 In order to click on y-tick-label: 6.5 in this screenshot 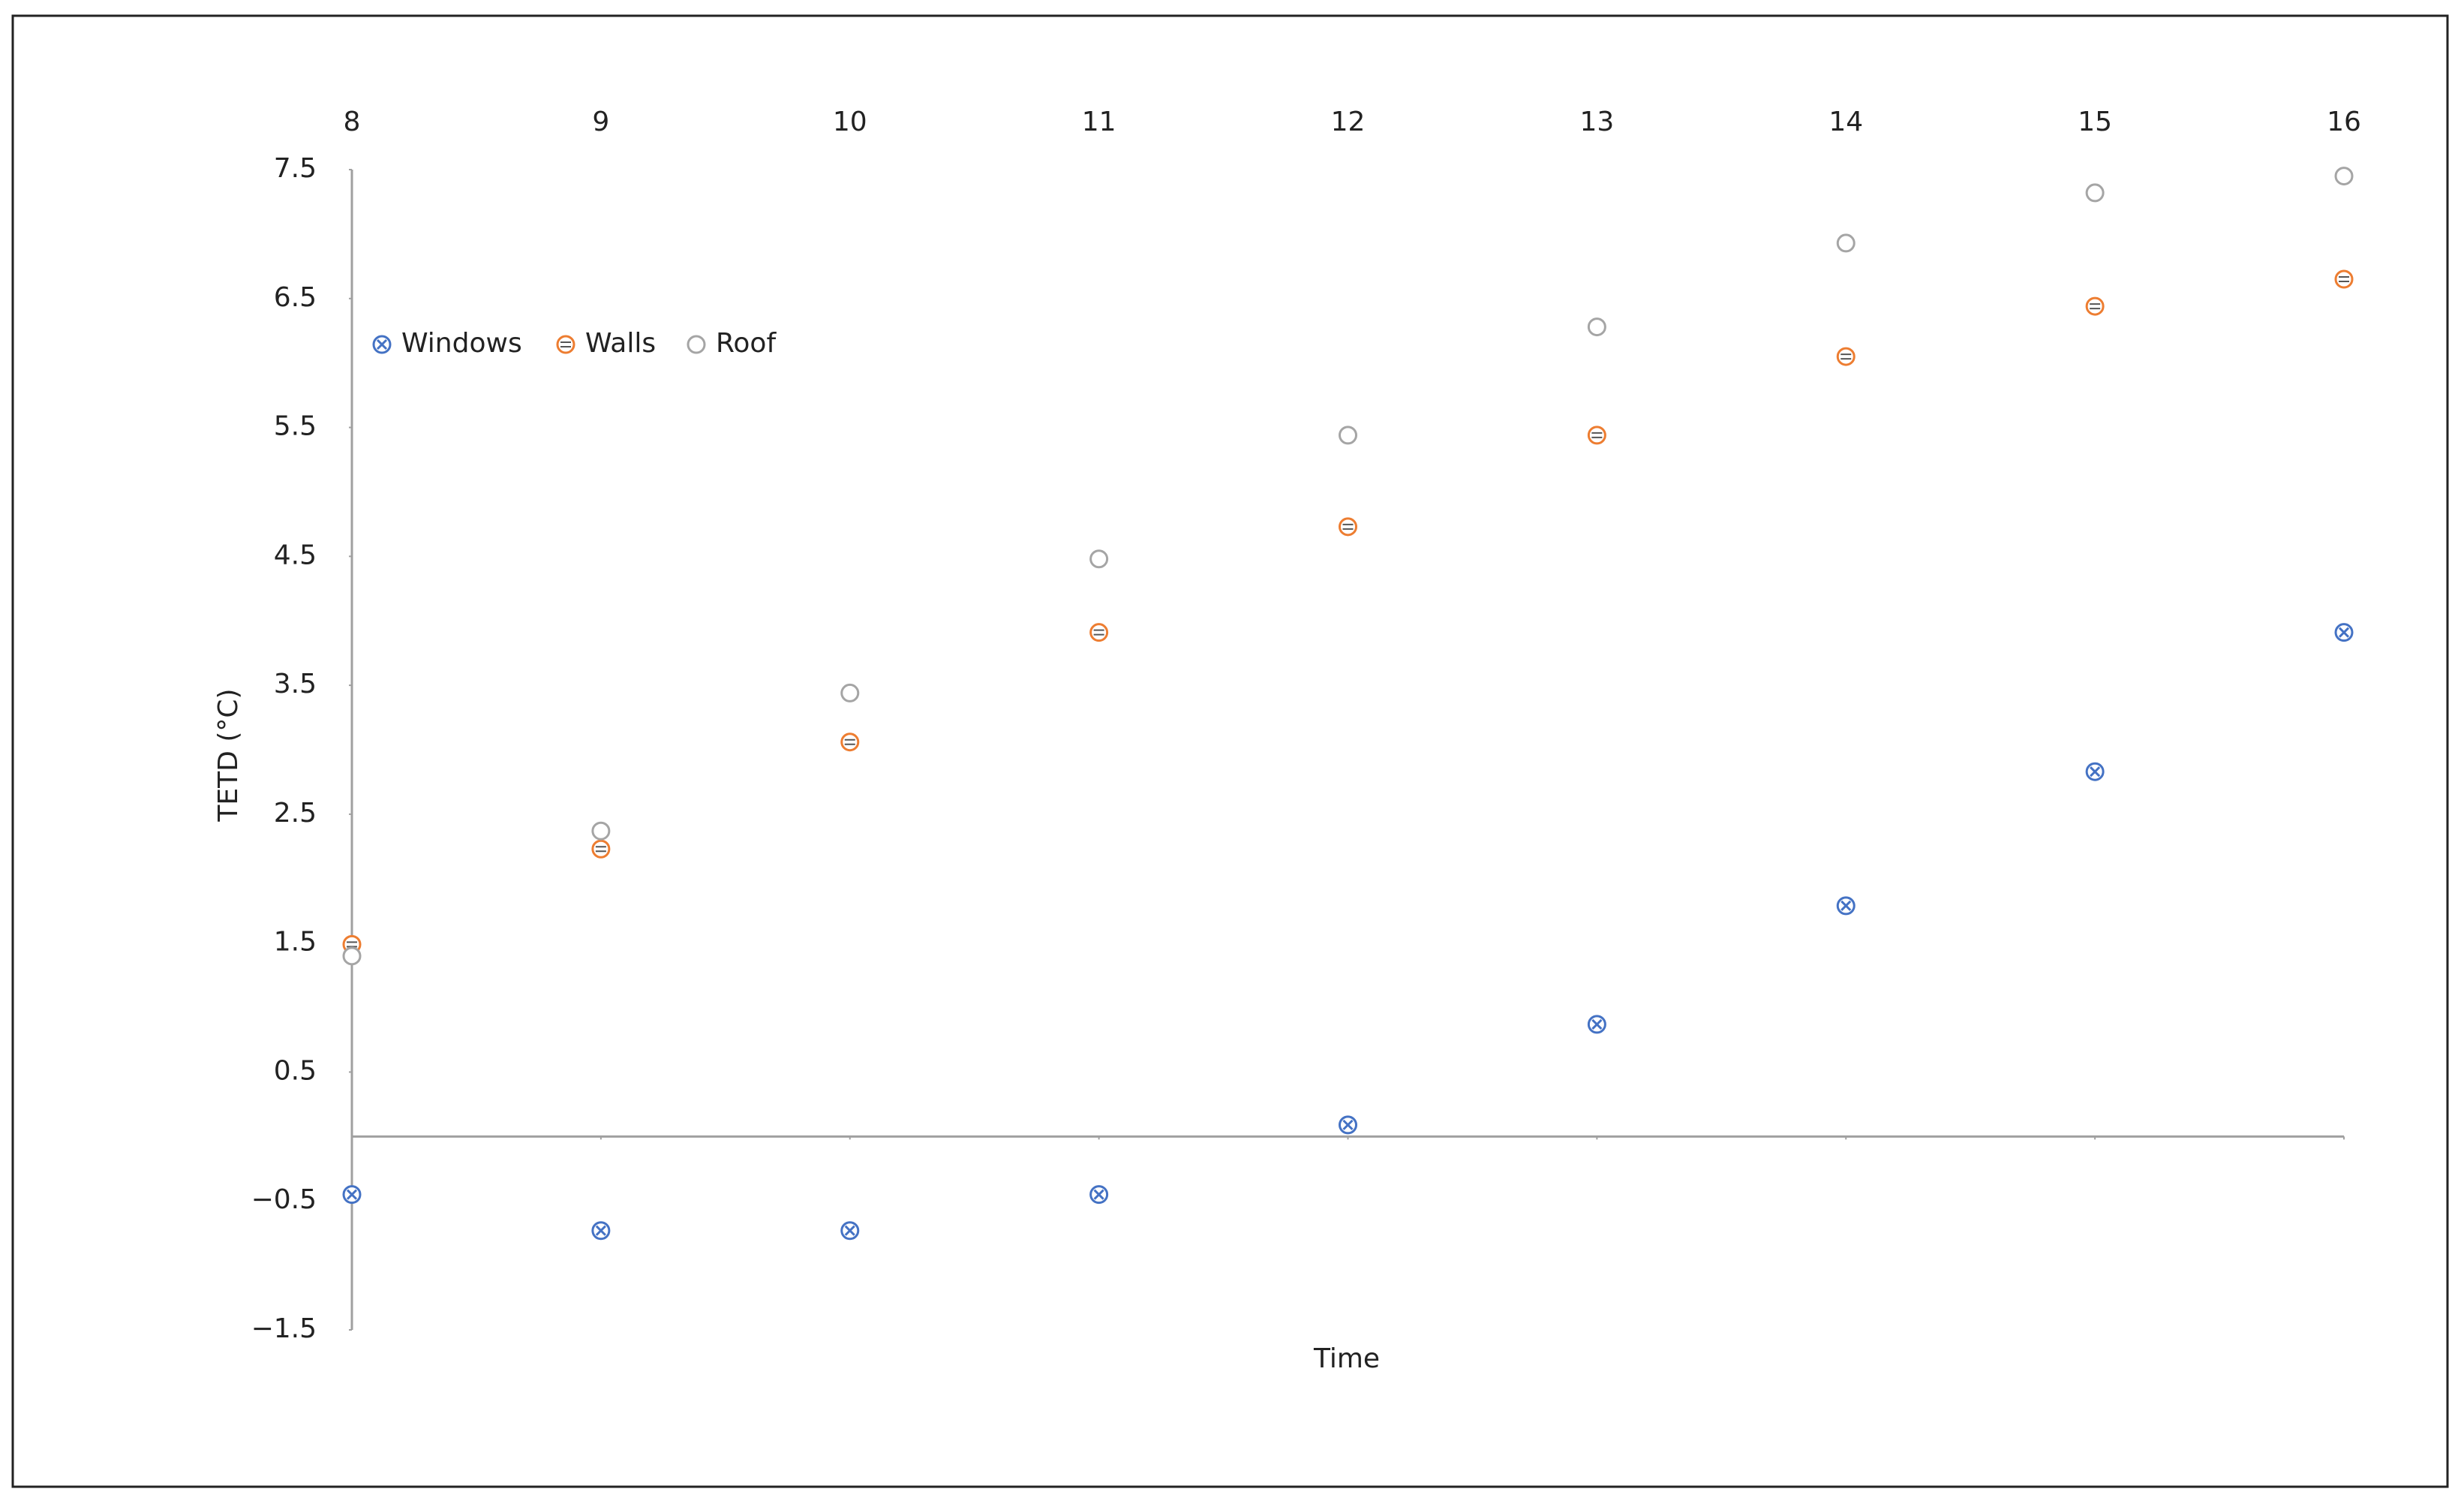, I will do `click(296, 297)`.